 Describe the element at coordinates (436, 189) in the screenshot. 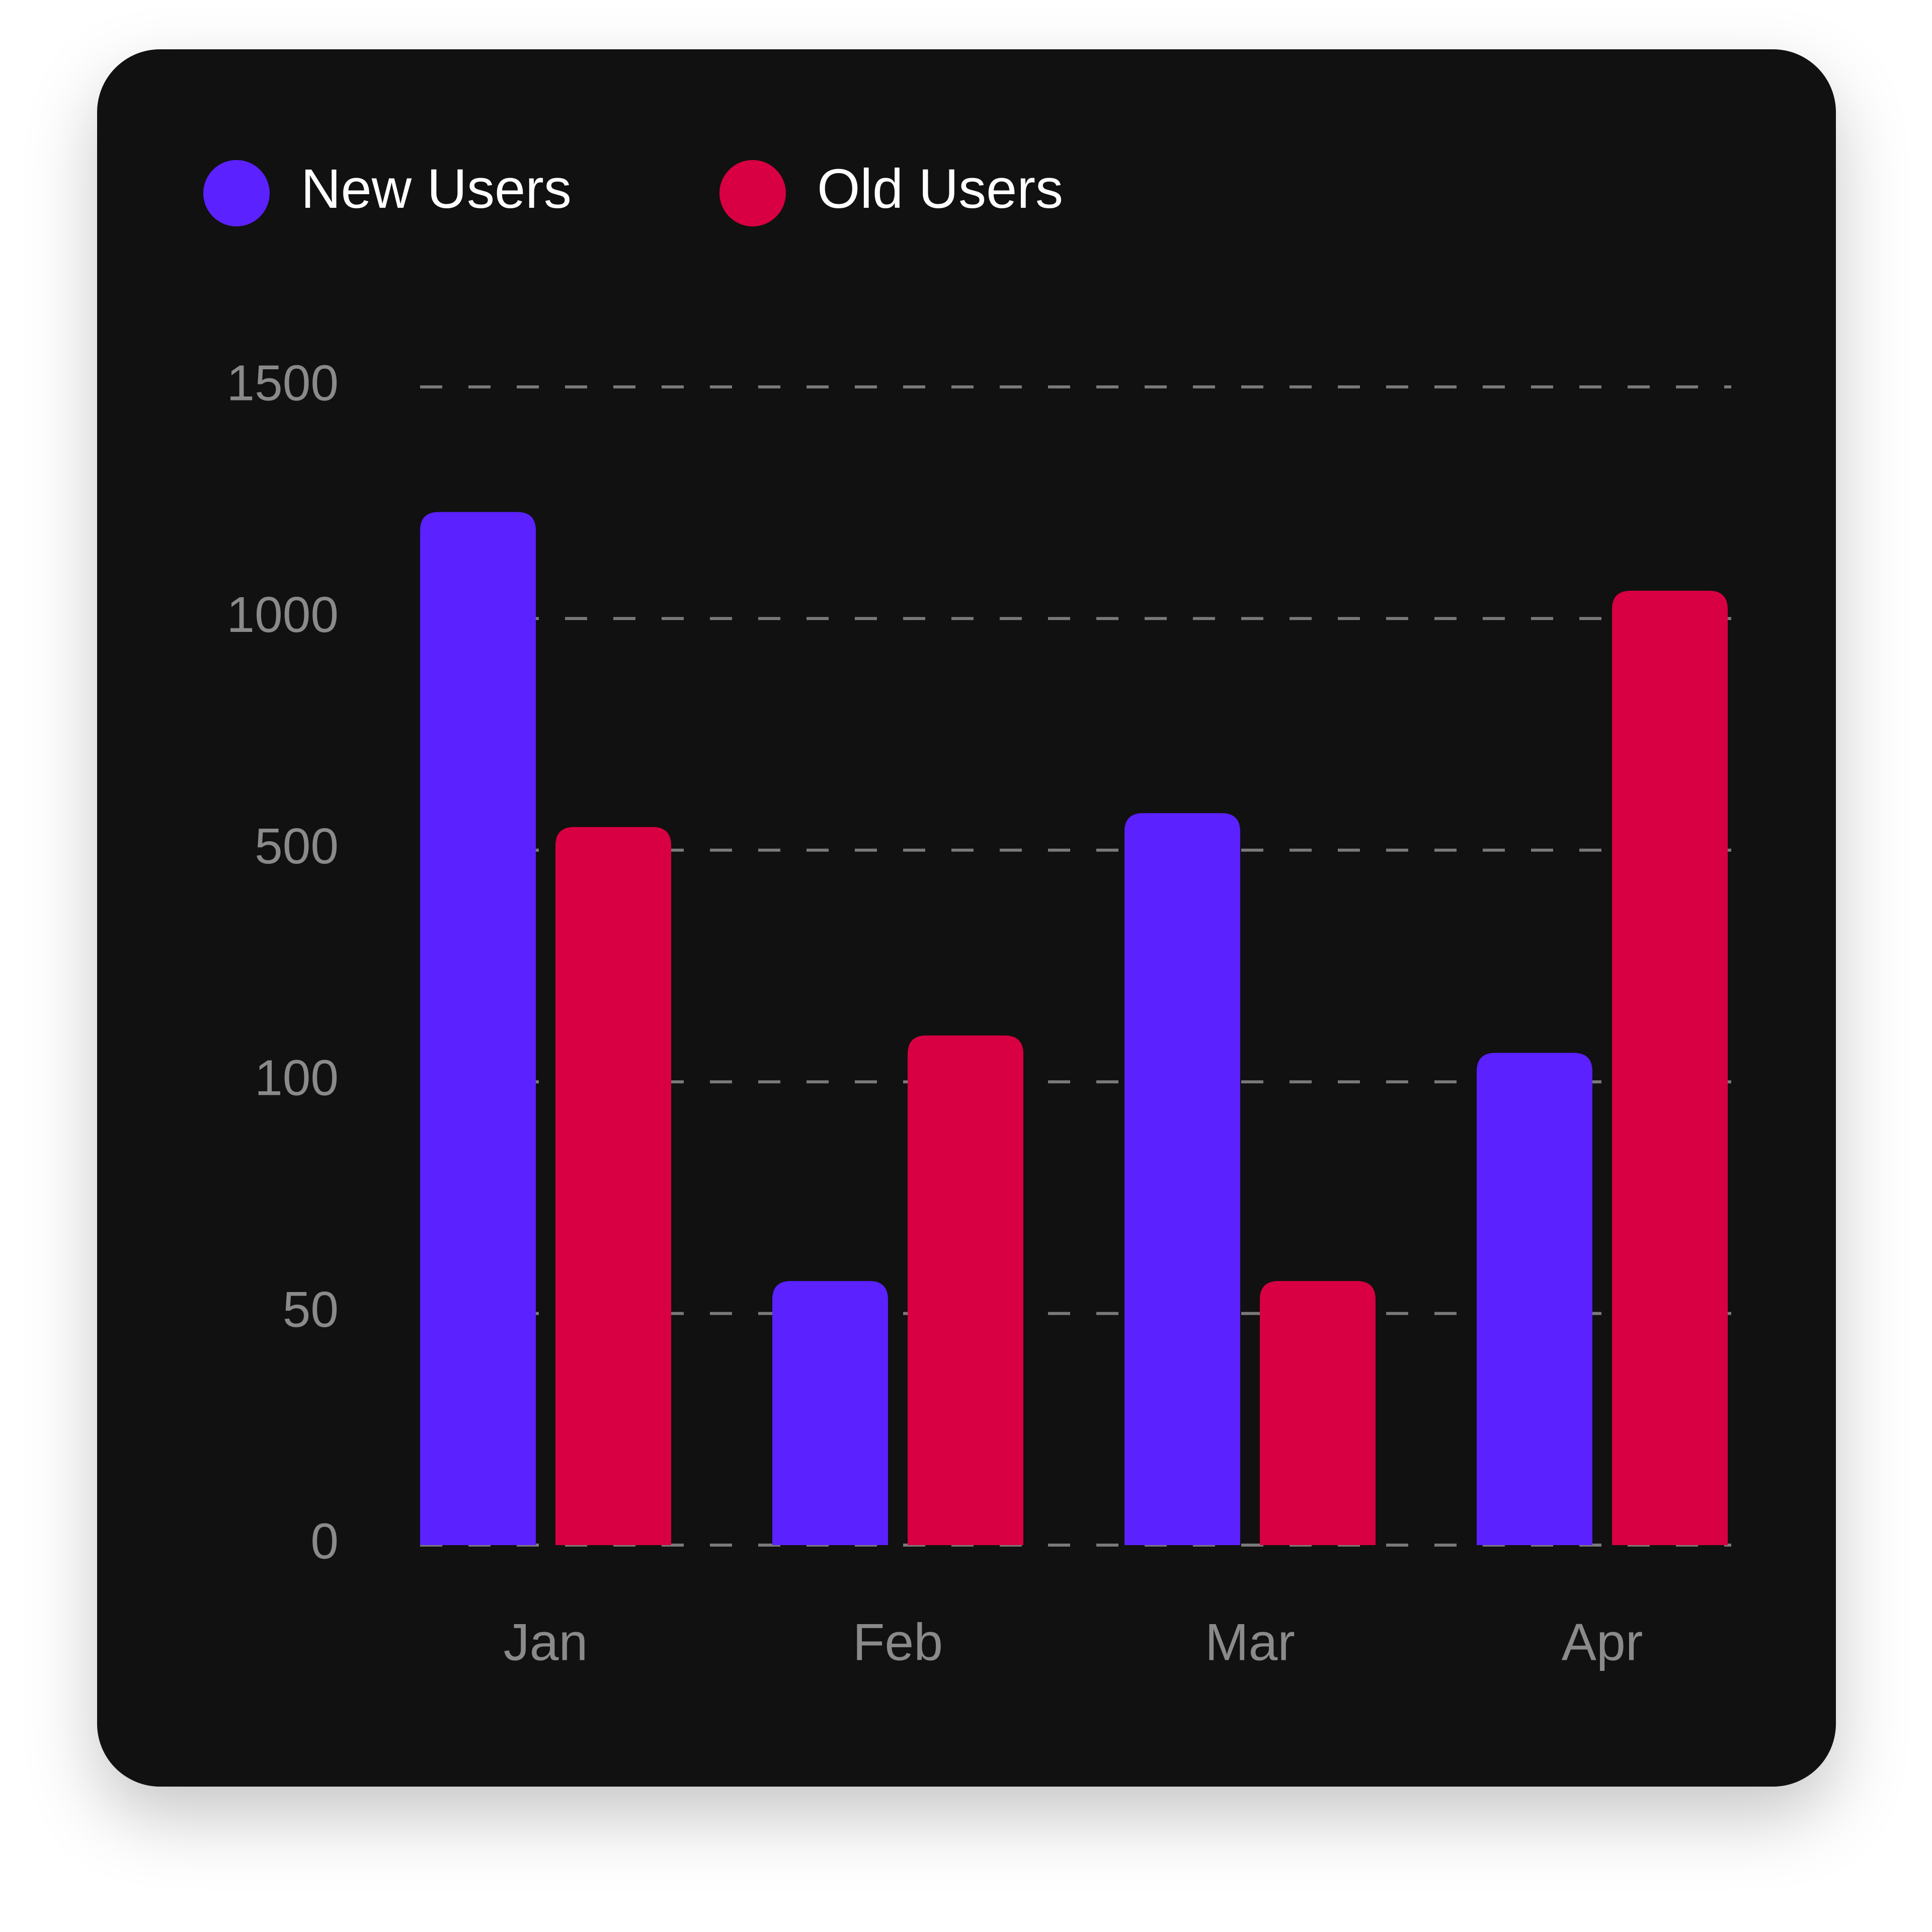

I see `legend-label: New Users` at that location.